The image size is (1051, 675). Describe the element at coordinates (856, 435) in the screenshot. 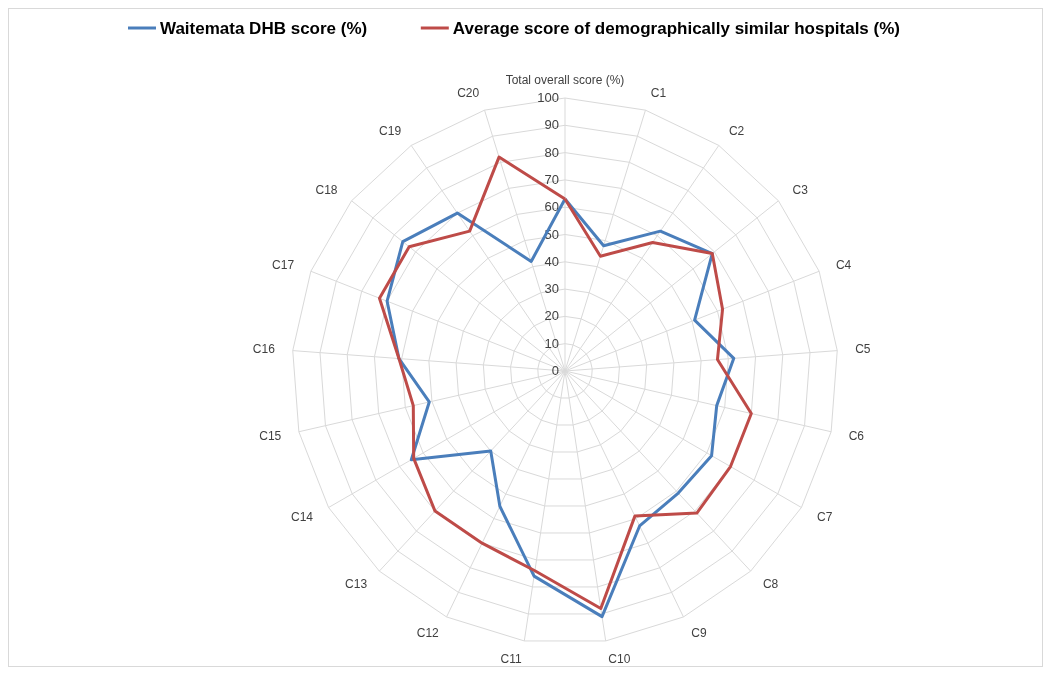

I see `spoke-label: C6` at that location.